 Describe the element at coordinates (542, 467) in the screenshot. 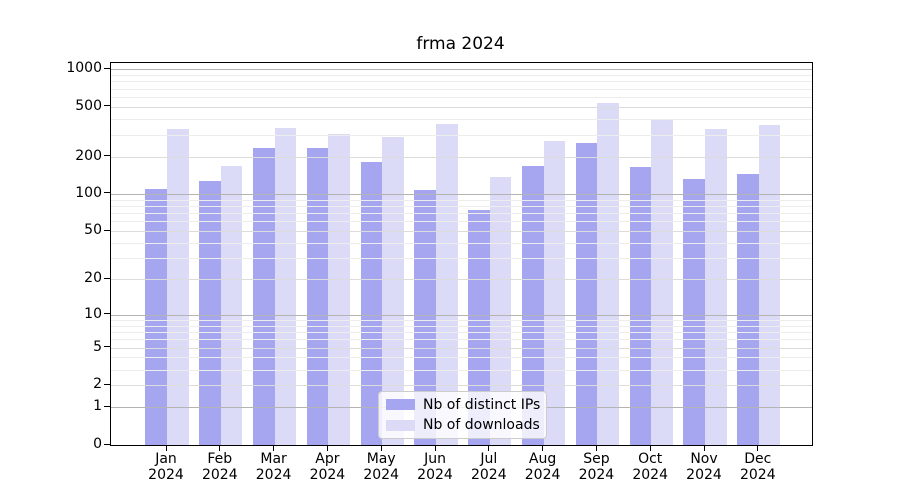

I see `x-axis-tick-label: Aug 2024` at that location.